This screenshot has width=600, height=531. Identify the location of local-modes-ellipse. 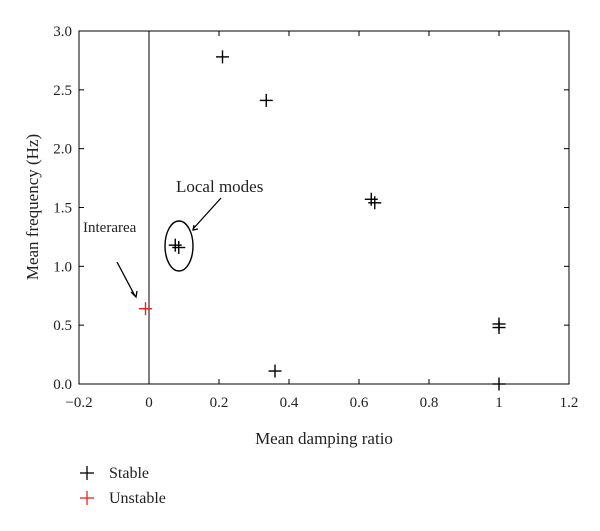
(179, 246).